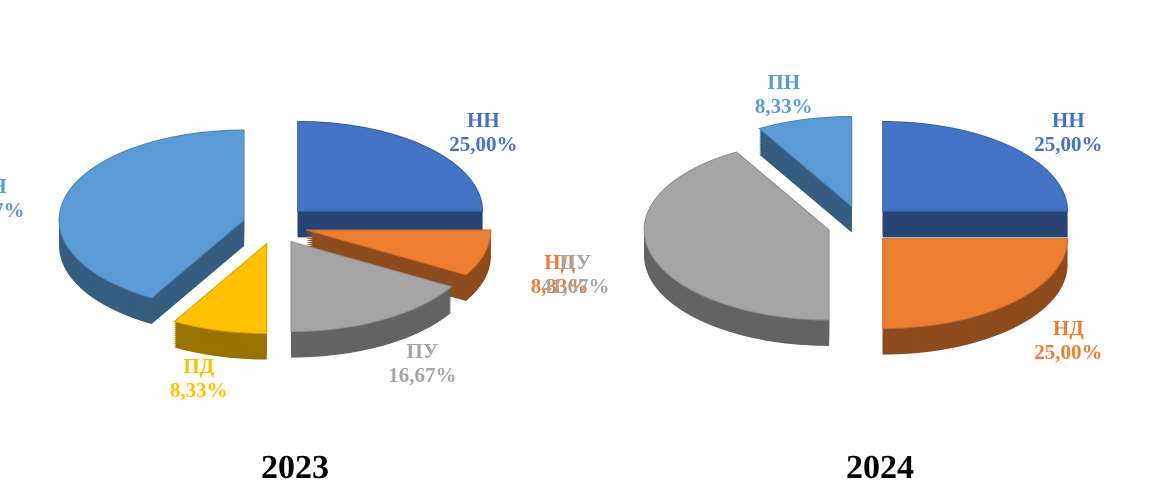 This screenshot has width=1160, height=489. What do you see at coordinates (880, 467) in the screenshot?
I see `chart-title: 2024` at bounding box center [880, 467].